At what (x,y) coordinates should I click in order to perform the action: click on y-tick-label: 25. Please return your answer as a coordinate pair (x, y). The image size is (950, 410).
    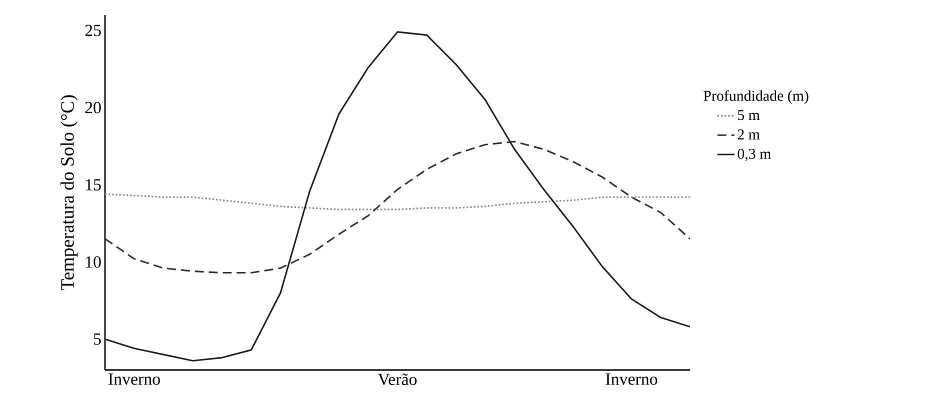
    Looking at the image, I should click on (93, 30).